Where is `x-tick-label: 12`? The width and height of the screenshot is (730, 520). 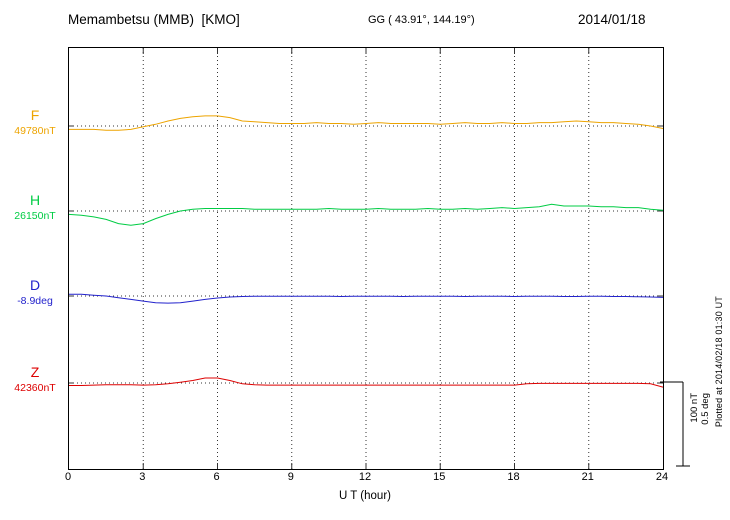
x-tick-label: 12 is located at coordinates (365, 477).